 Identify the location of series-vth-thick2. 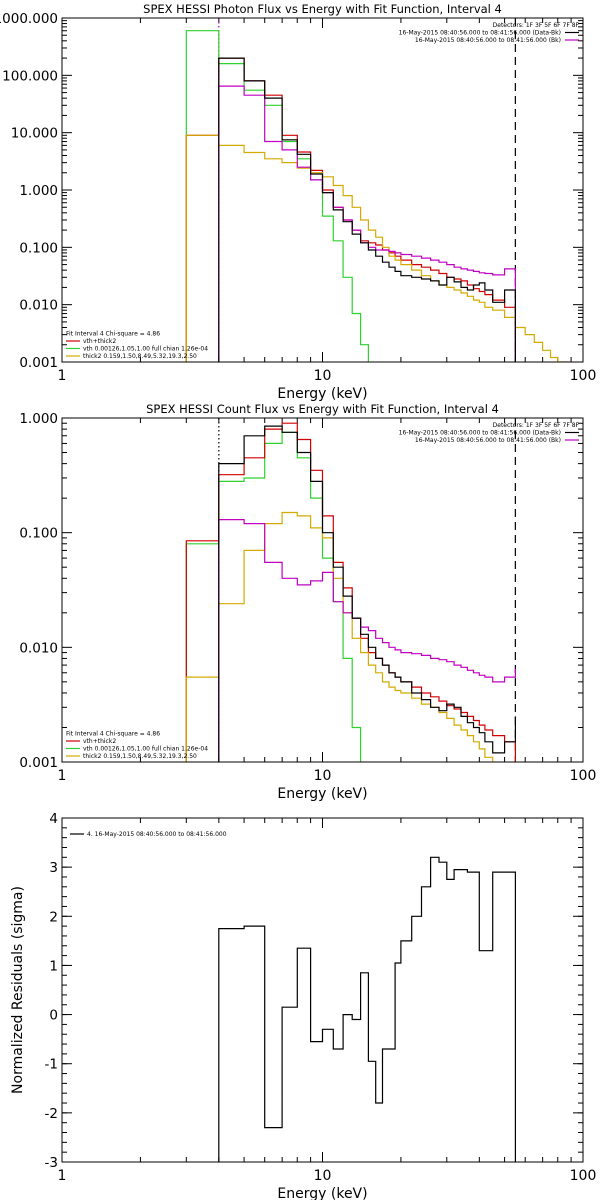
(350, 209).